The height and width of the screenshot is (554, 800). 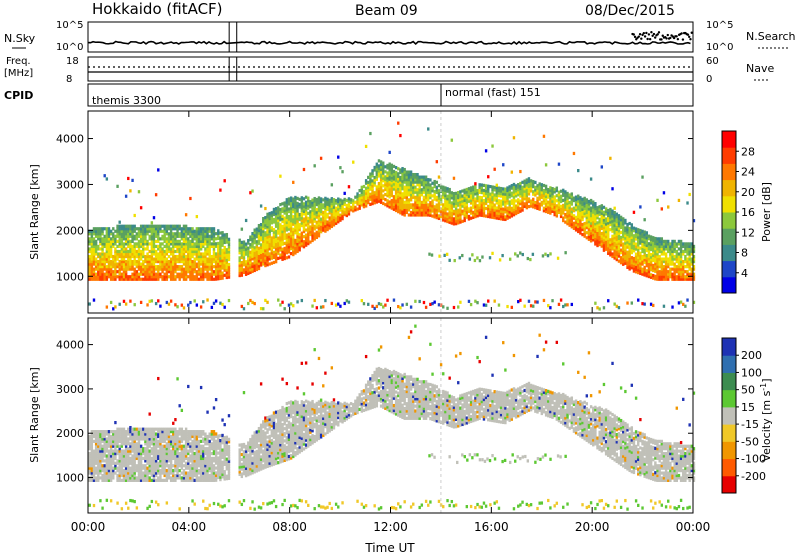 What do you see at coordinates (126, 100) in the screenshot?
I see `cpid-segment-1: themis 3300` at bounding box center [126, 100].